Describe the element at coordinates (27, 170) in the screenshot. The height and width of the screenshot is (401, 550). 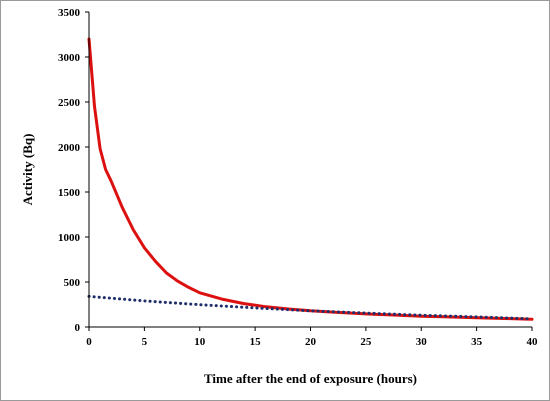
I see `y-axis-title: Activity (Bq)` at that location.